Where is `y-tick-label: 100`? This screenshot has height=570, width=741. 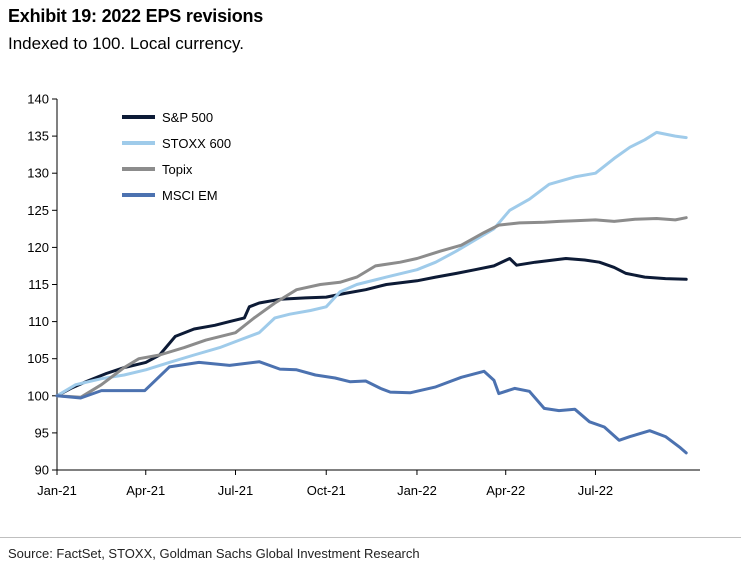 y-tick-label: 100 is located at coordinates (38, 395).